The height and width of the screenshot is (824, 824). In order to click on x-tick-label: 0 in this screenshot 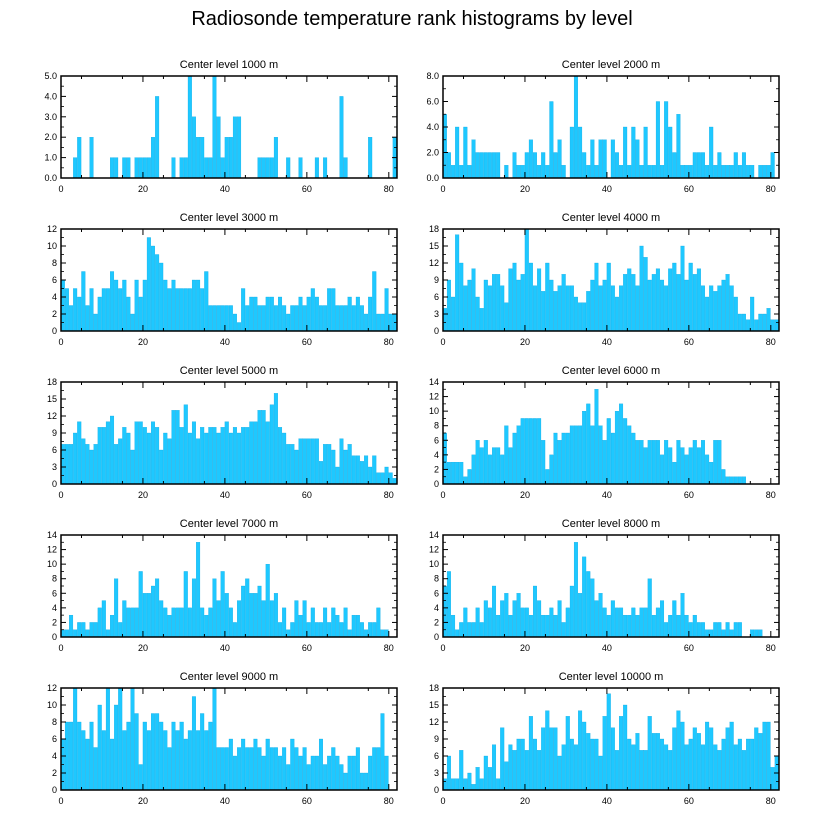, I will do `click(442, 648)`.